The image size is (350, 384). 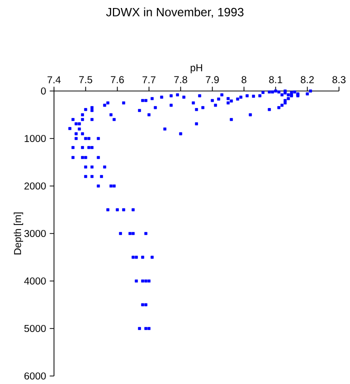 I want to click on y-tick-label: 0, so click(x=43, y=91).